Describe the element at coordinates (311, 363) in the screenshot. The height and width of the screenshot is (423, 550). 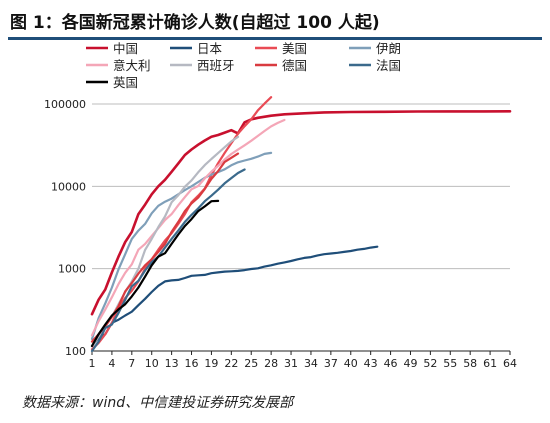
I see `x-tick-label: 34` at that location.